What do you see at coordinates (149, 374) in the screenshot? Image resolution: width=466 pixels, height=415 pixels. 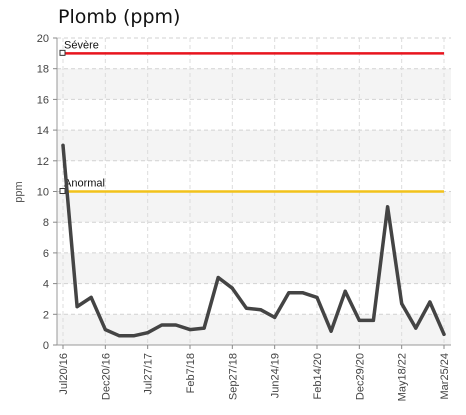 I see `x-tick-label: Jul27/17` at bounding box center [149, 374].